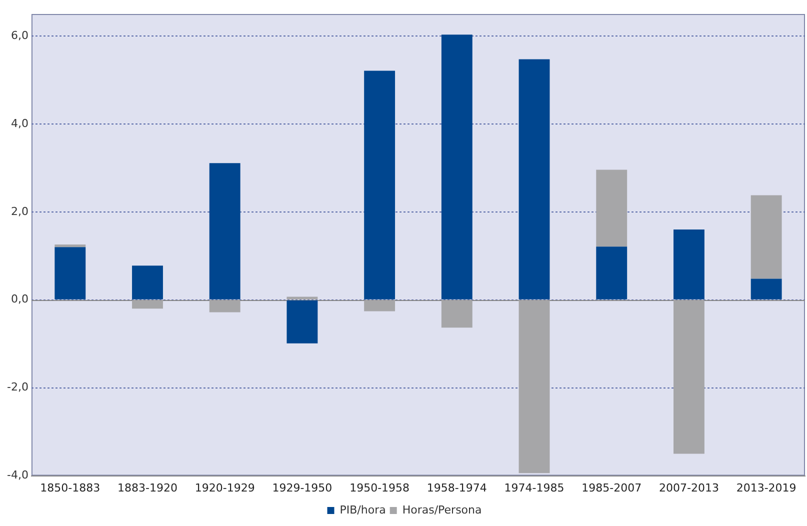  Describe the element at coordinates (224, 487) in the screenshot. I see `x-tick-label: 1920-1929` at that location.